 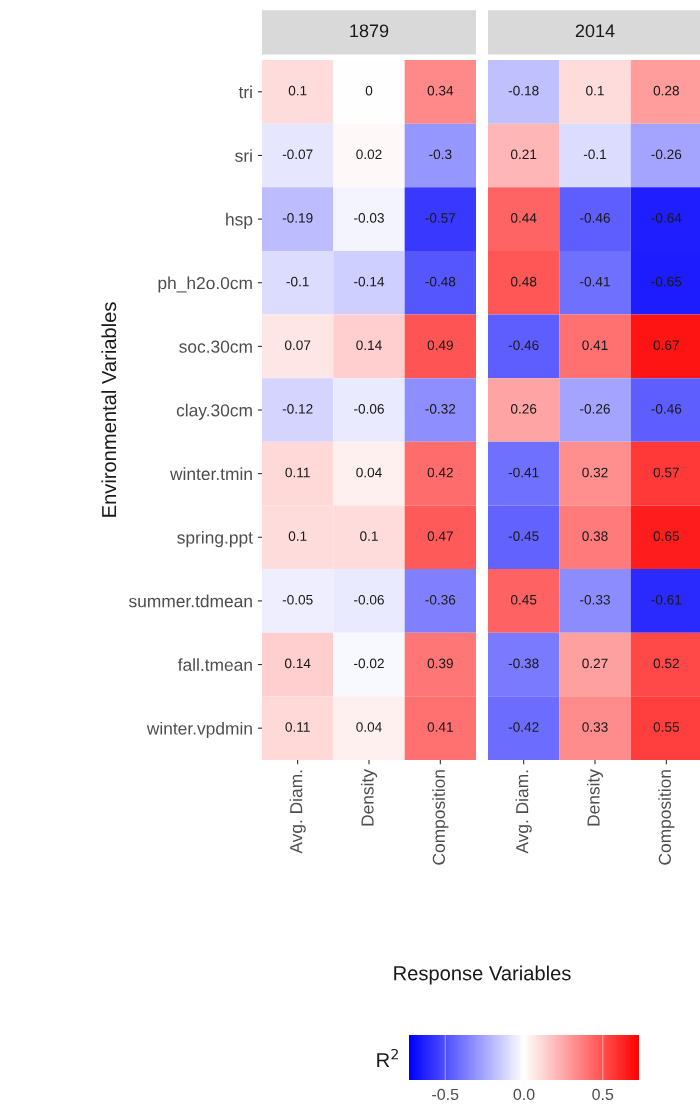 What do you see at coordinates (666, 472) in the screenshot?
I see `data-label: 0.57` at bounding box center [666, 472].